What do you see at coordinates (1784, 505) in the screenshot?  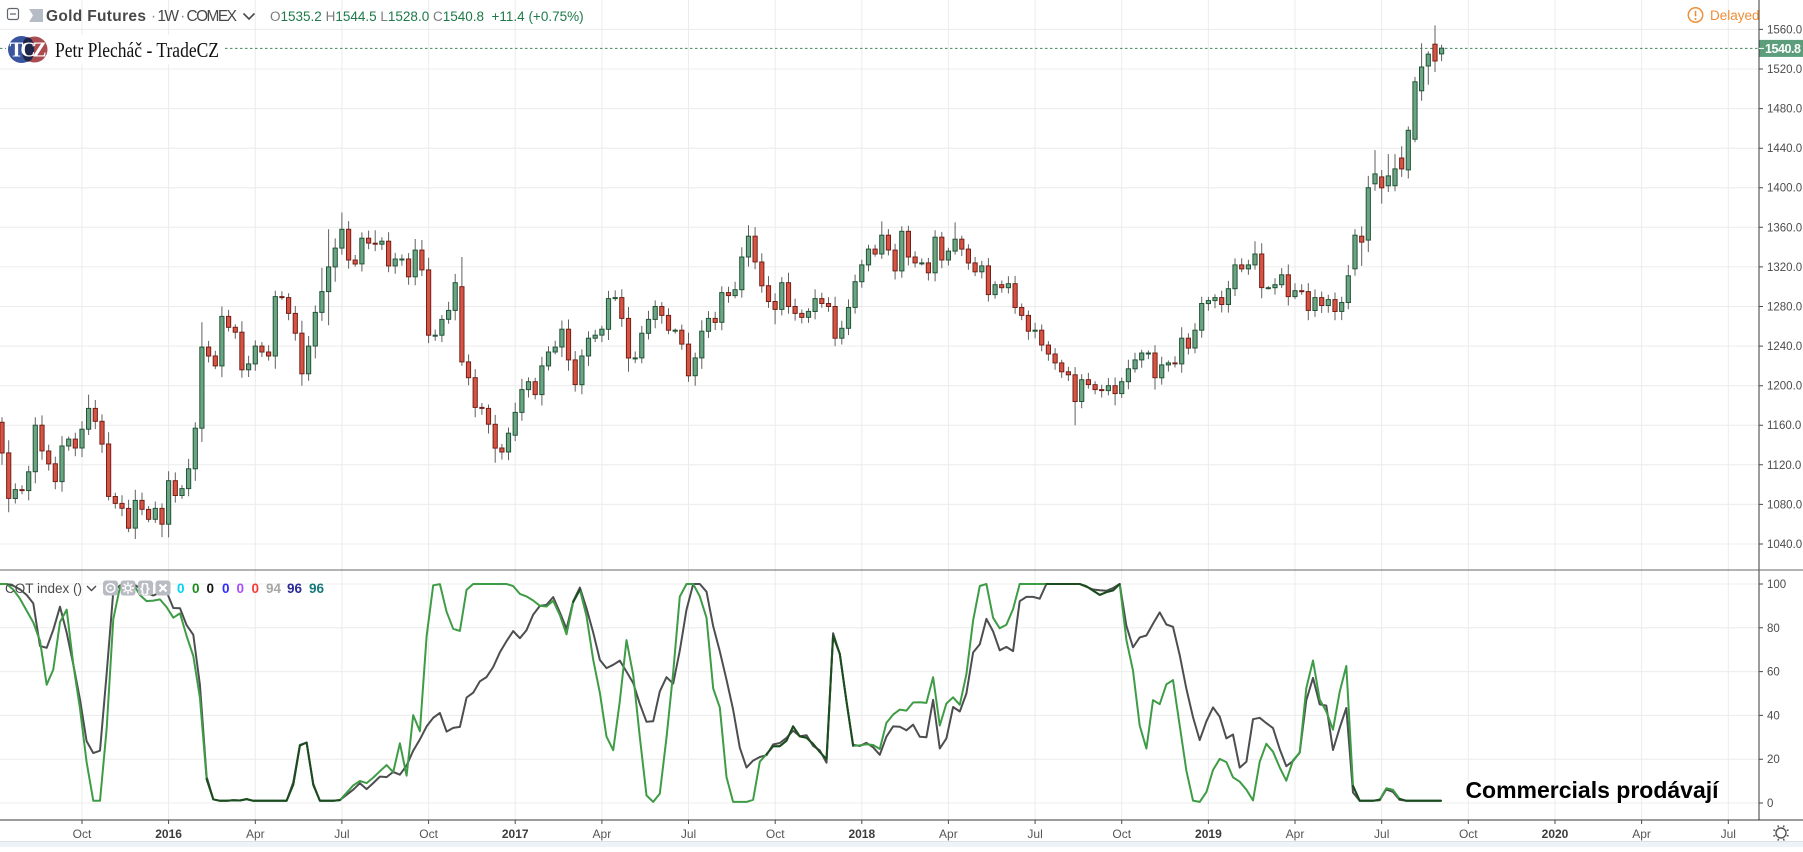 I see `svg-text: 1080.0` at bounding box center [1784, 505].